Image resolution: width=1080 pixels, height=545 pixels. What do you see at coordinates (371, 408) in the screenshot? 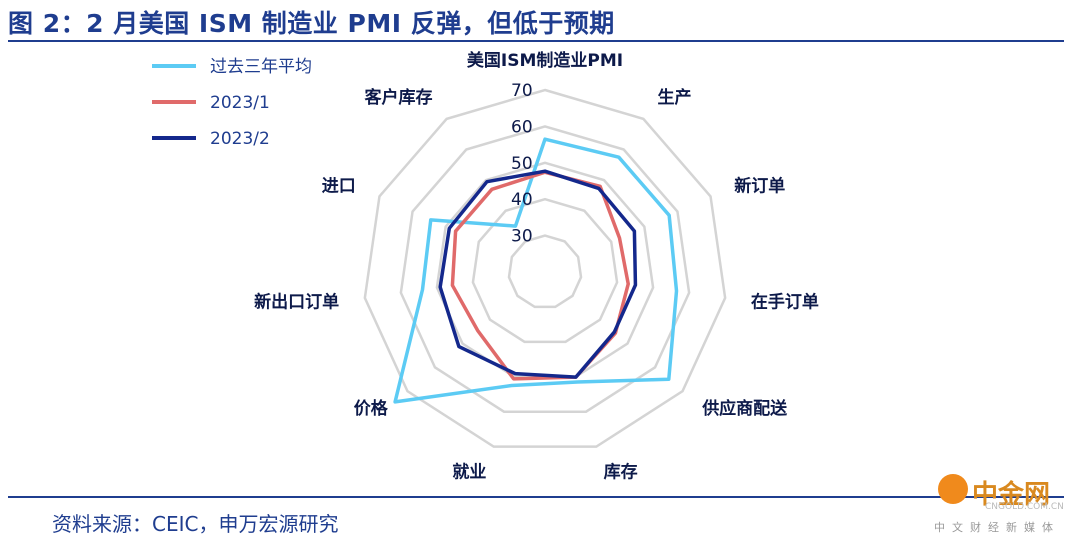
I see `axis-label: 价格` at bounding box center [371, 408].